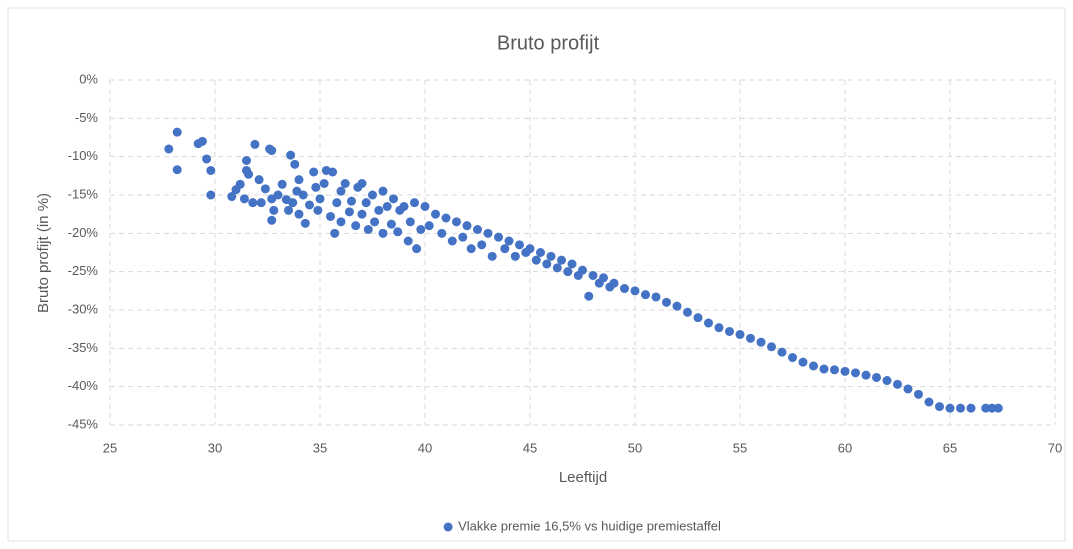 The image size is (1073, 549). Describe the element at coordinates (83, 423) in the screenshot. I see `y-tick-label: -45%` at that location.